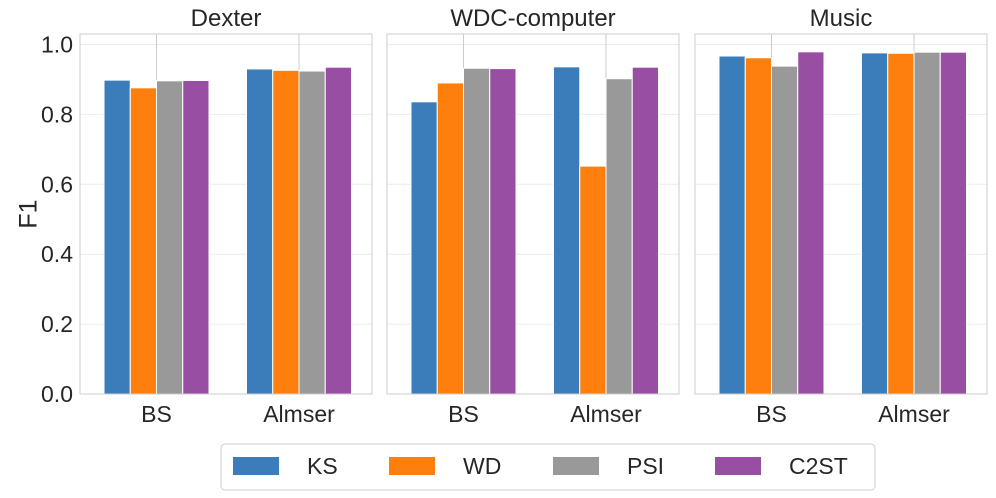 The height and width of the screenshot is (498, 996). What do you see at coordinates (608, 466) in the screenshot?
I see `legend-item-psi: PSI` at bounding box center [608, 466].